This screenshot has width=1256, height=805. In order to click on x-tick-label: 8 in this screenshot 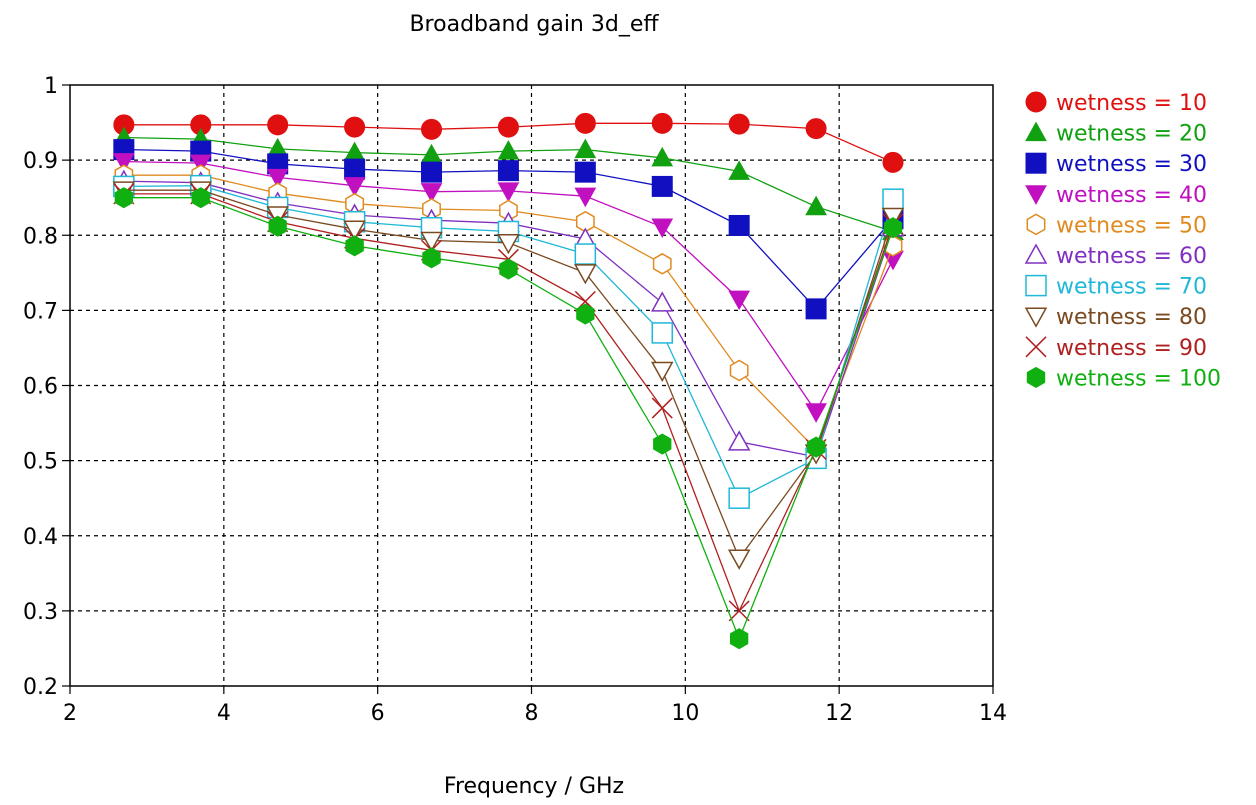, I will do `click(532, 713)`.